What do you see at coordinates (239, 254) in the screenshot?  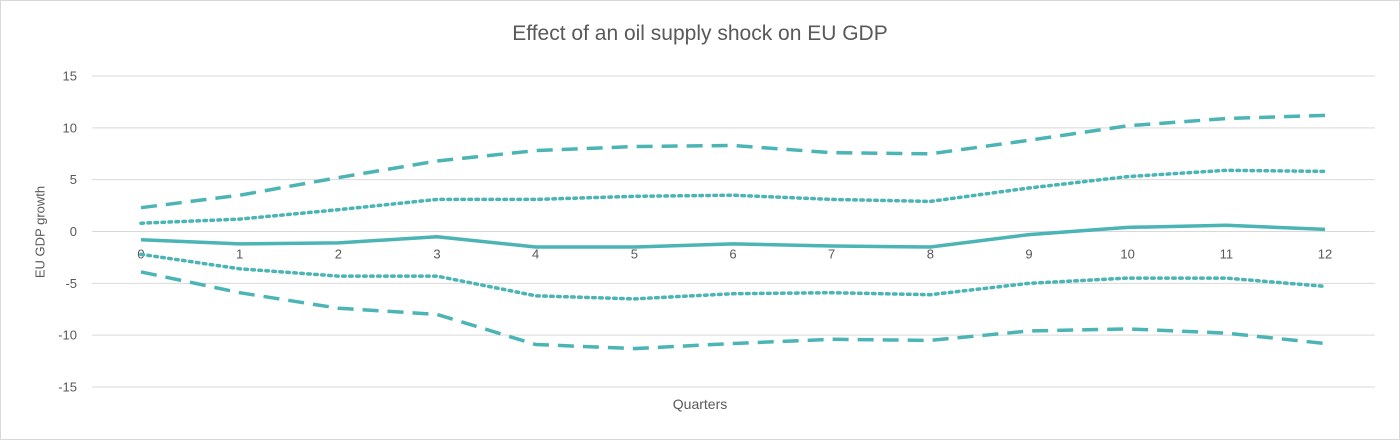 I see `x-tick-label: 1` at bounding box center [239, 254].